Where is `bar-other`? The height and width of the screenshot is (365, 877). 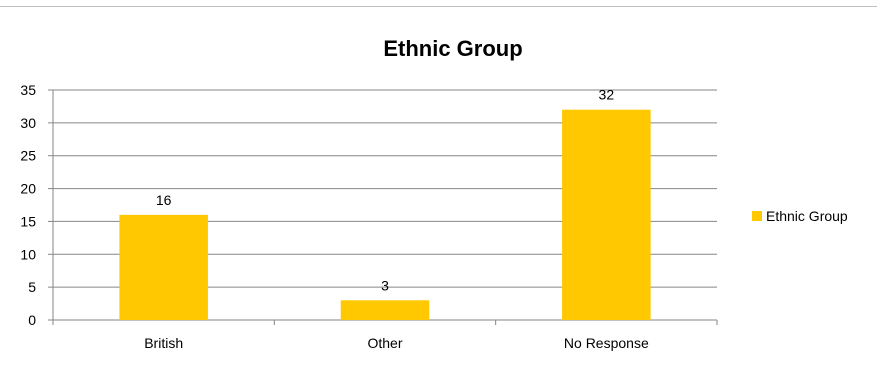
bar-other is located at coordinates (385, 310).